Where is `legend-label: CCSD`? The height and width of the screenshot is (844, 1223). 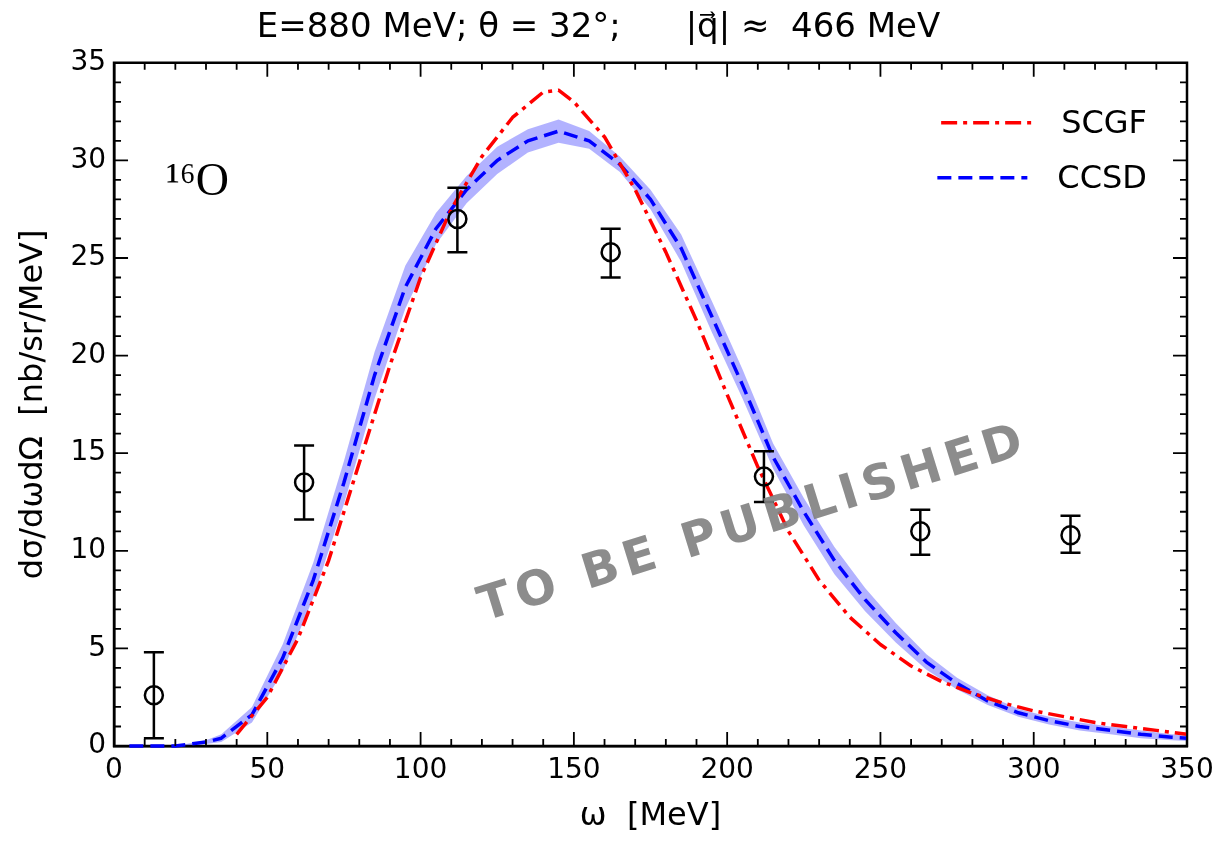
legend-label: CCSD is located at coordinates (1102, 177).